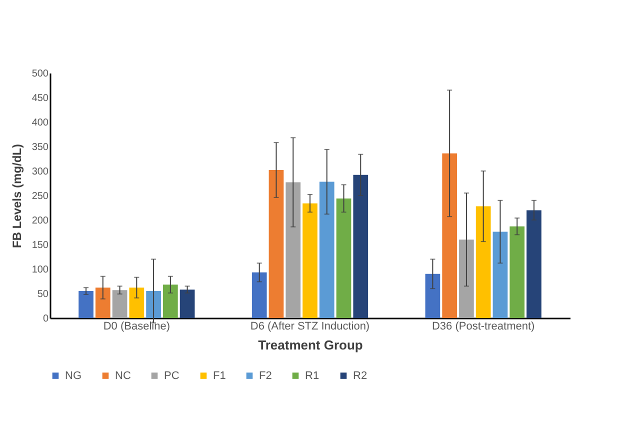 The width and height of the screenshot is (635, 443). What do you see at coordinates (219, 376) in the screenshot?
I see `legend-label: F1` at bounding box center [219, 376].